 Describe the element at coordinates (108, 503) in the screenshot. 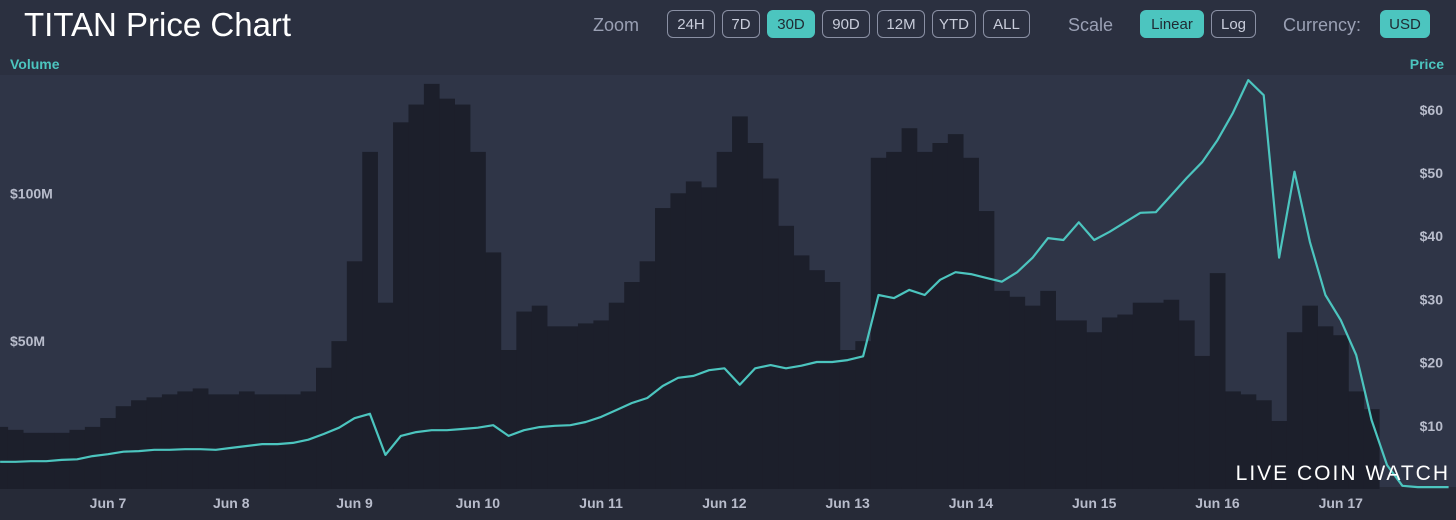

I see `x-tick-label: Jun 7` at that location.